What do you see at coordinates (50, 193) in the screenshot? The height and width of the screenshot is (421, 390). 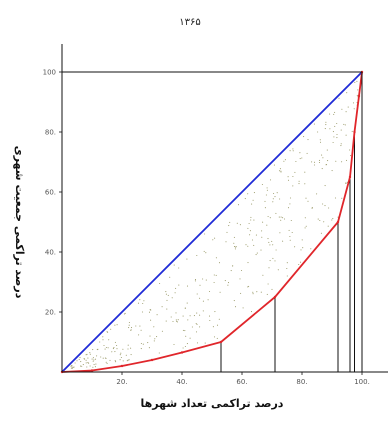 I see `y-tick-label: 60.` at bounding box center [50, 193].